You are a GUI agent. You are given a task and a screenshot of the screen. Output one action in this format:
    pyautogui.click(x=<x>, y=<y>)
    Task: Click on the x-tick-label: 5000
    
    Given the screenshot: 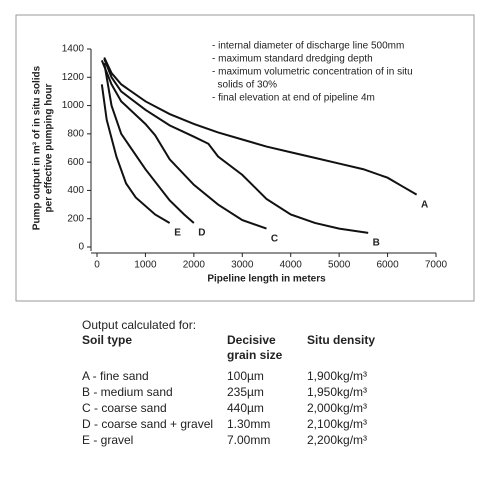 What is the action you would take?
    pyautogui.click(x=339, y=265)
    